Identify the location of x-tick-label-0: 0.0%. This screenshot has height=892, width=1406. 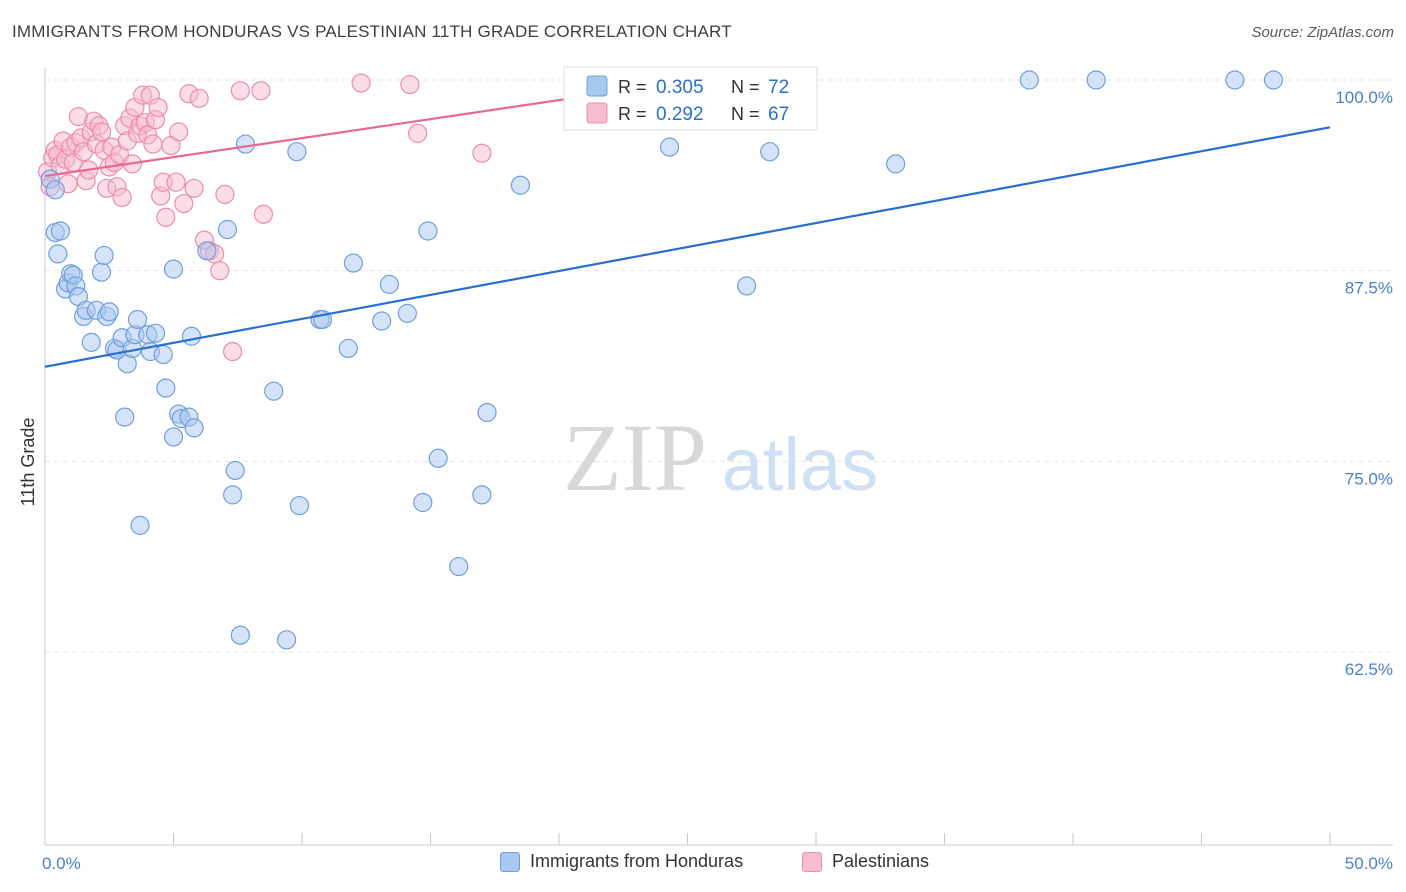
(61, 863).